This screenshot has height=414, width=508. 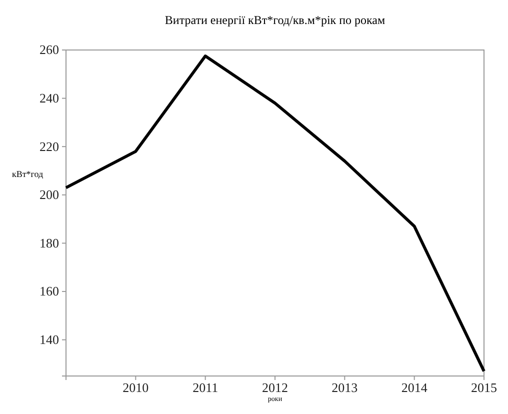 What do you see at coordinates (275, 388) in the screenshot?
I see `x-tick-label: 2012` at bounding box center [275, 388].